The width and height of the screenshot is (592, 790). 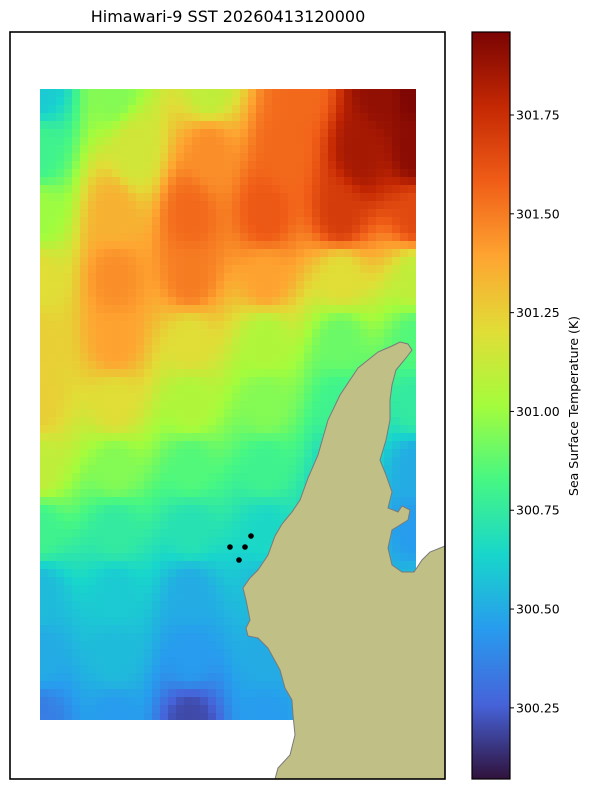 I want to click on colorbar-tick-label: 301.25, so click(x=538, y=312).